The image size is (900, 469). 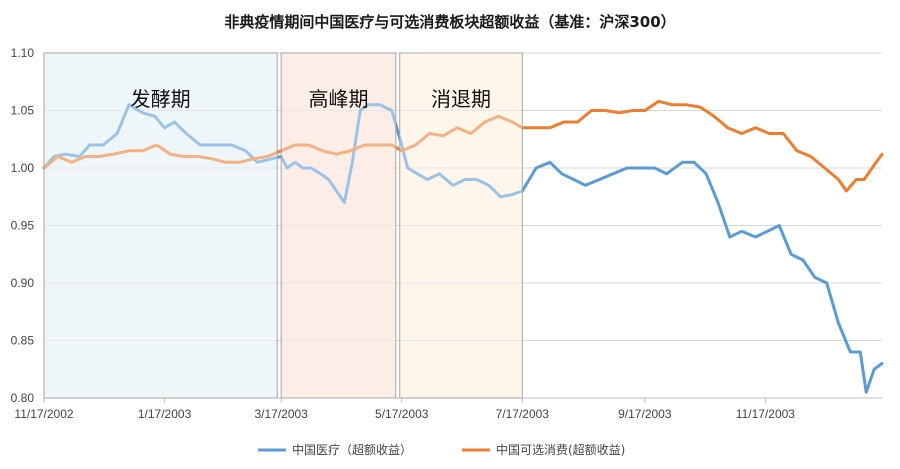 I want to click on phase-labels: 发酵期 高峰期 消退期, so click(x=311, y=99).